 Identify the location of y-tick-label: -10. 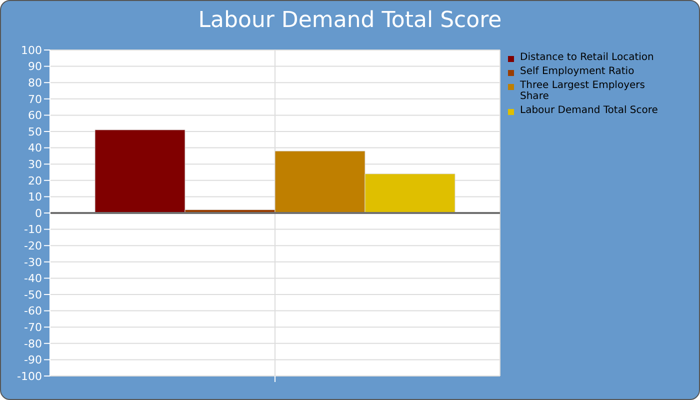
(33, 229).